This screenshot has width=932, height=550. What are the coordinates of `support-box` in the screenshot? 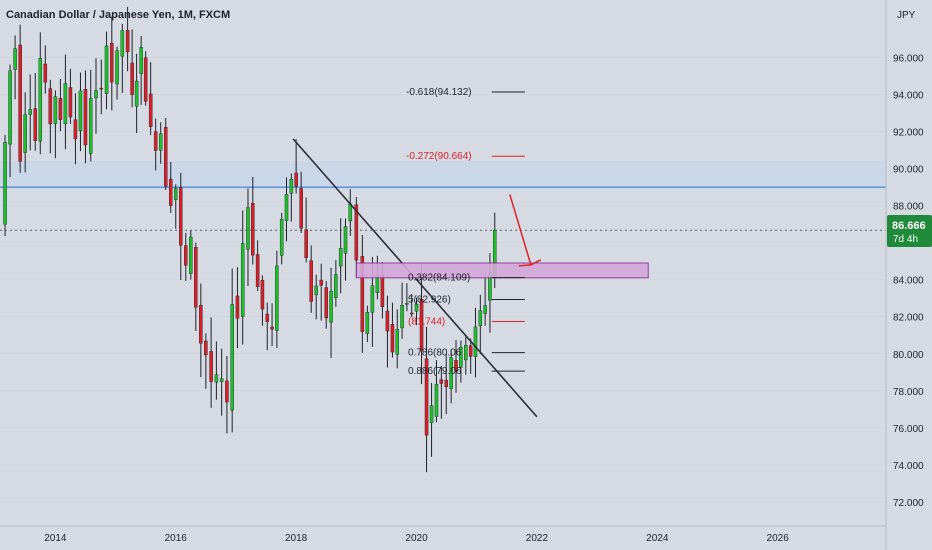 It's located at (502, 270).